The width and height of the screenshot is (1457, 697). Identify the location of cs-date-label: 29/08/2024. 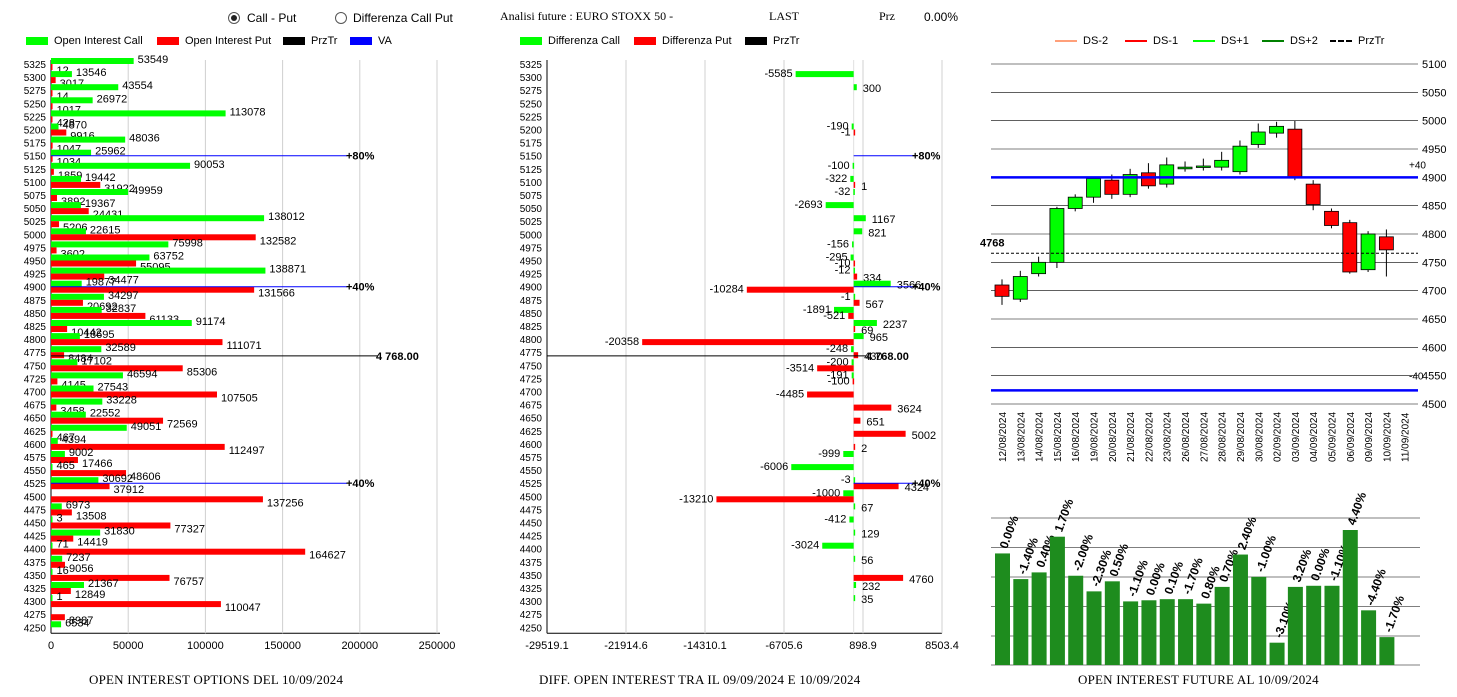
(1241, 437).